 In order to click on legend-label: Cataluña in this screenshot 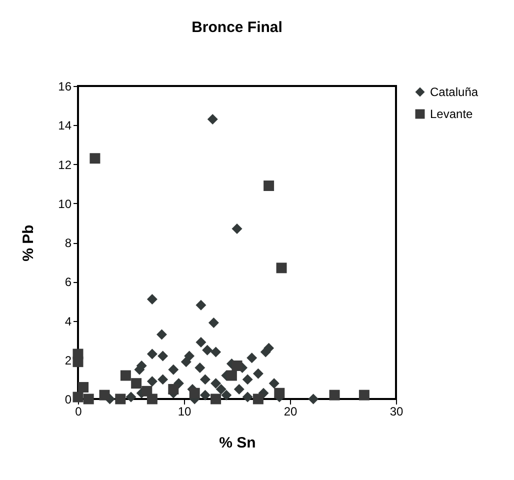, I will do `click(454, 92)`.